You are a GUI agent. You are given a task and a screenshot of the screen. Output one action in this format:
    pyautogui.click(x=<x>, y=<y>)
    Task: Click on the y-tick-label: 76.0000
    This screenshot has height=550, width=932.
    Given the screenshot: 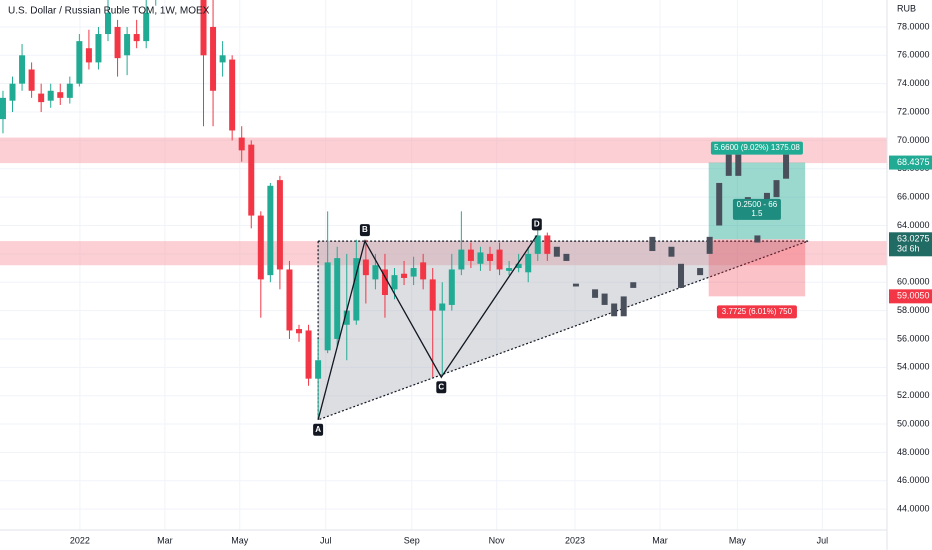 What is the action you would take?
    pyautogui.click(x=913, y=55)
    